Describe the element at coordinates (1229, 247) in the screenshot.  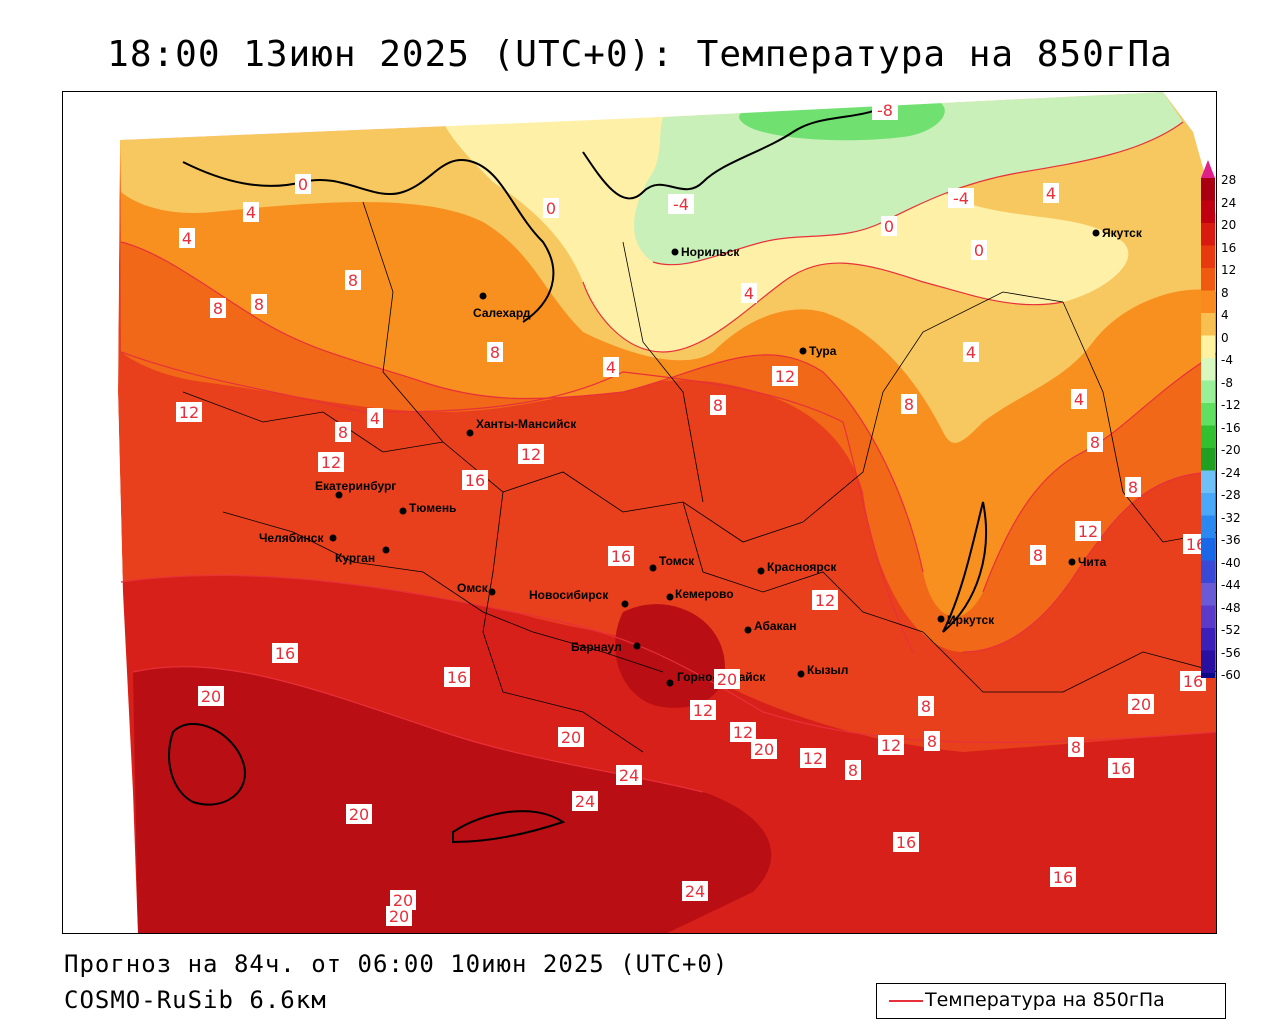
I see `colorbar-tick-label: 16` at that location.